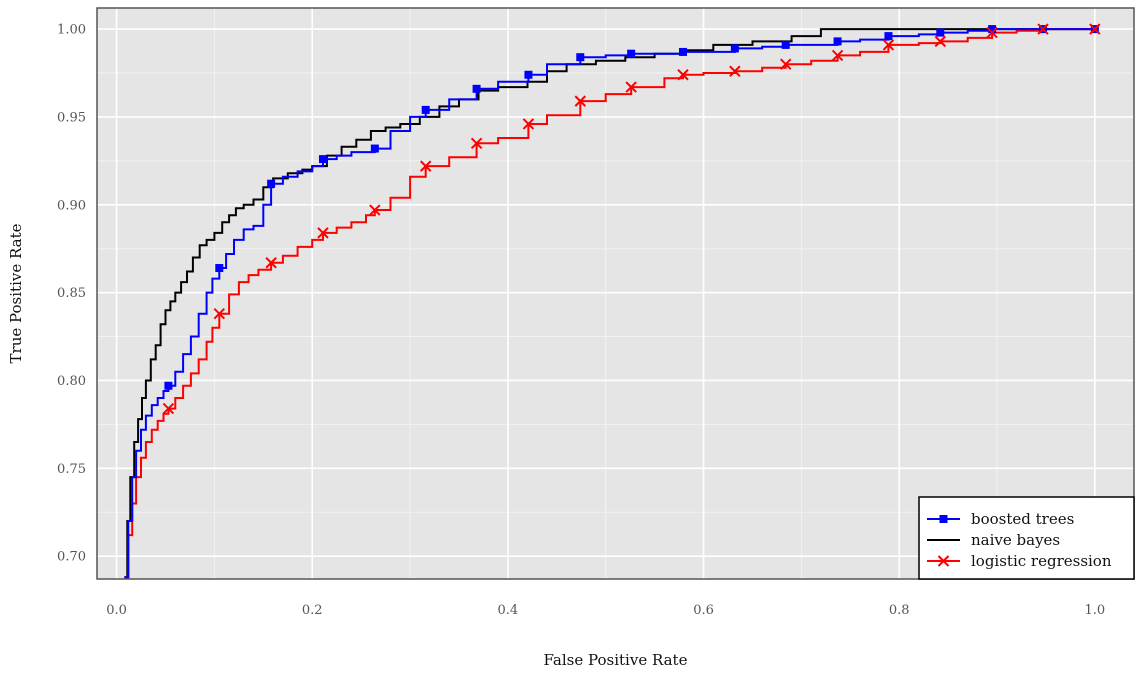  I want to click on x-tick-label: 0.0, so click(116, 610).